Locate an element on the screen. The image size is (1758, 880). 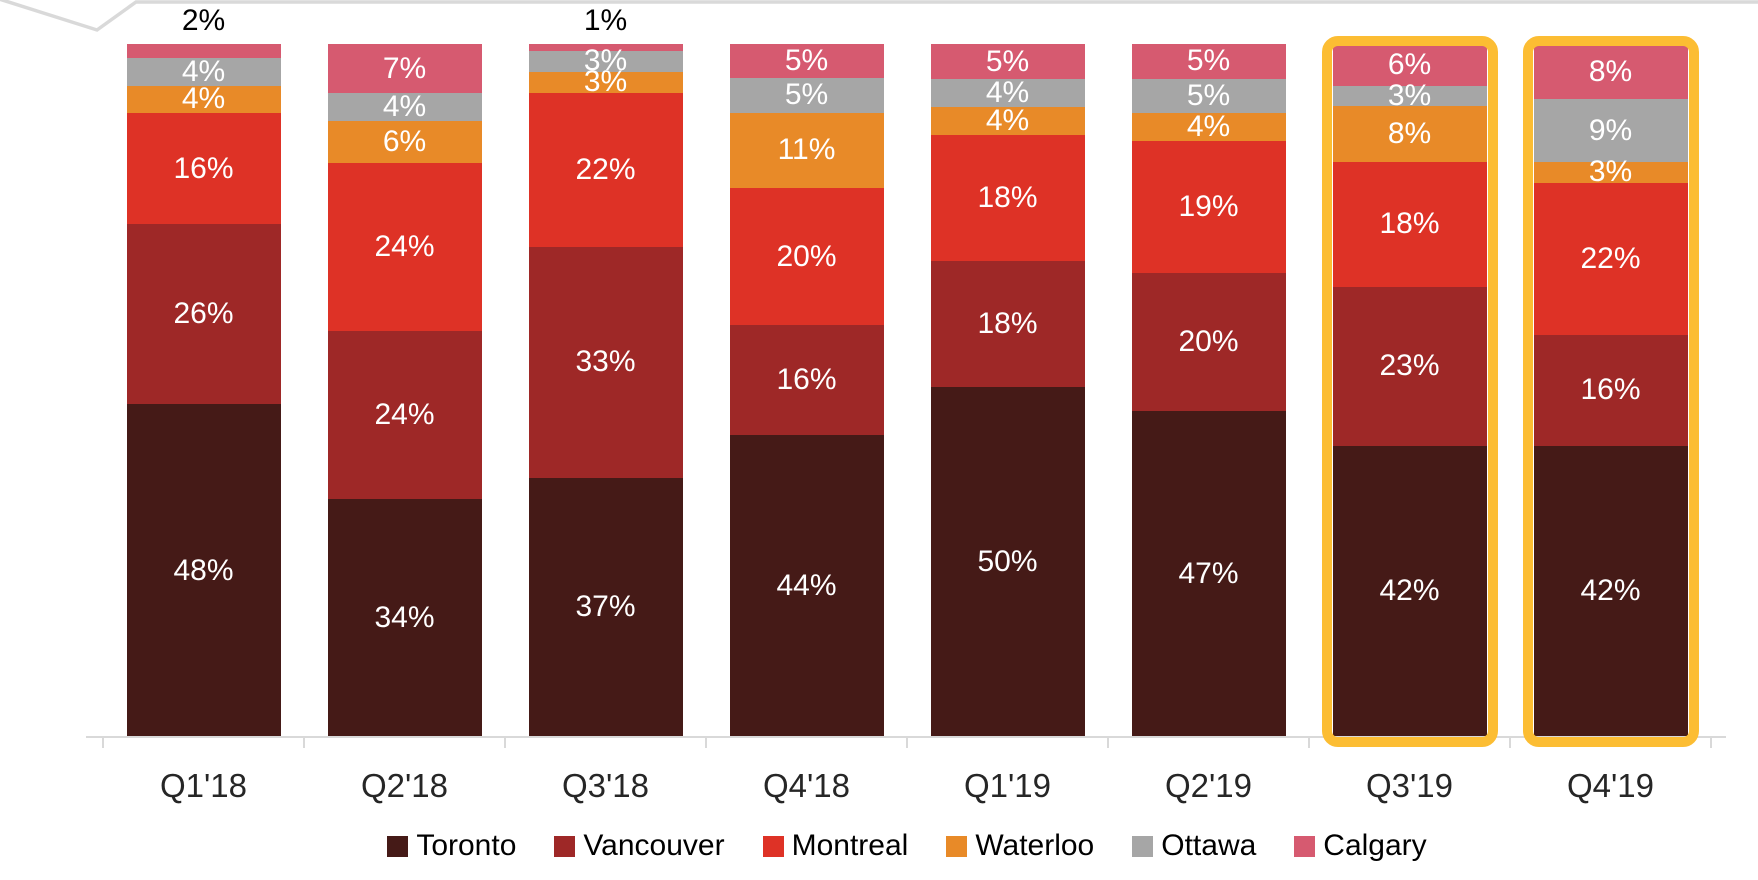
bar-segment-vancouver: 33% is located at coordinates (605, 362).